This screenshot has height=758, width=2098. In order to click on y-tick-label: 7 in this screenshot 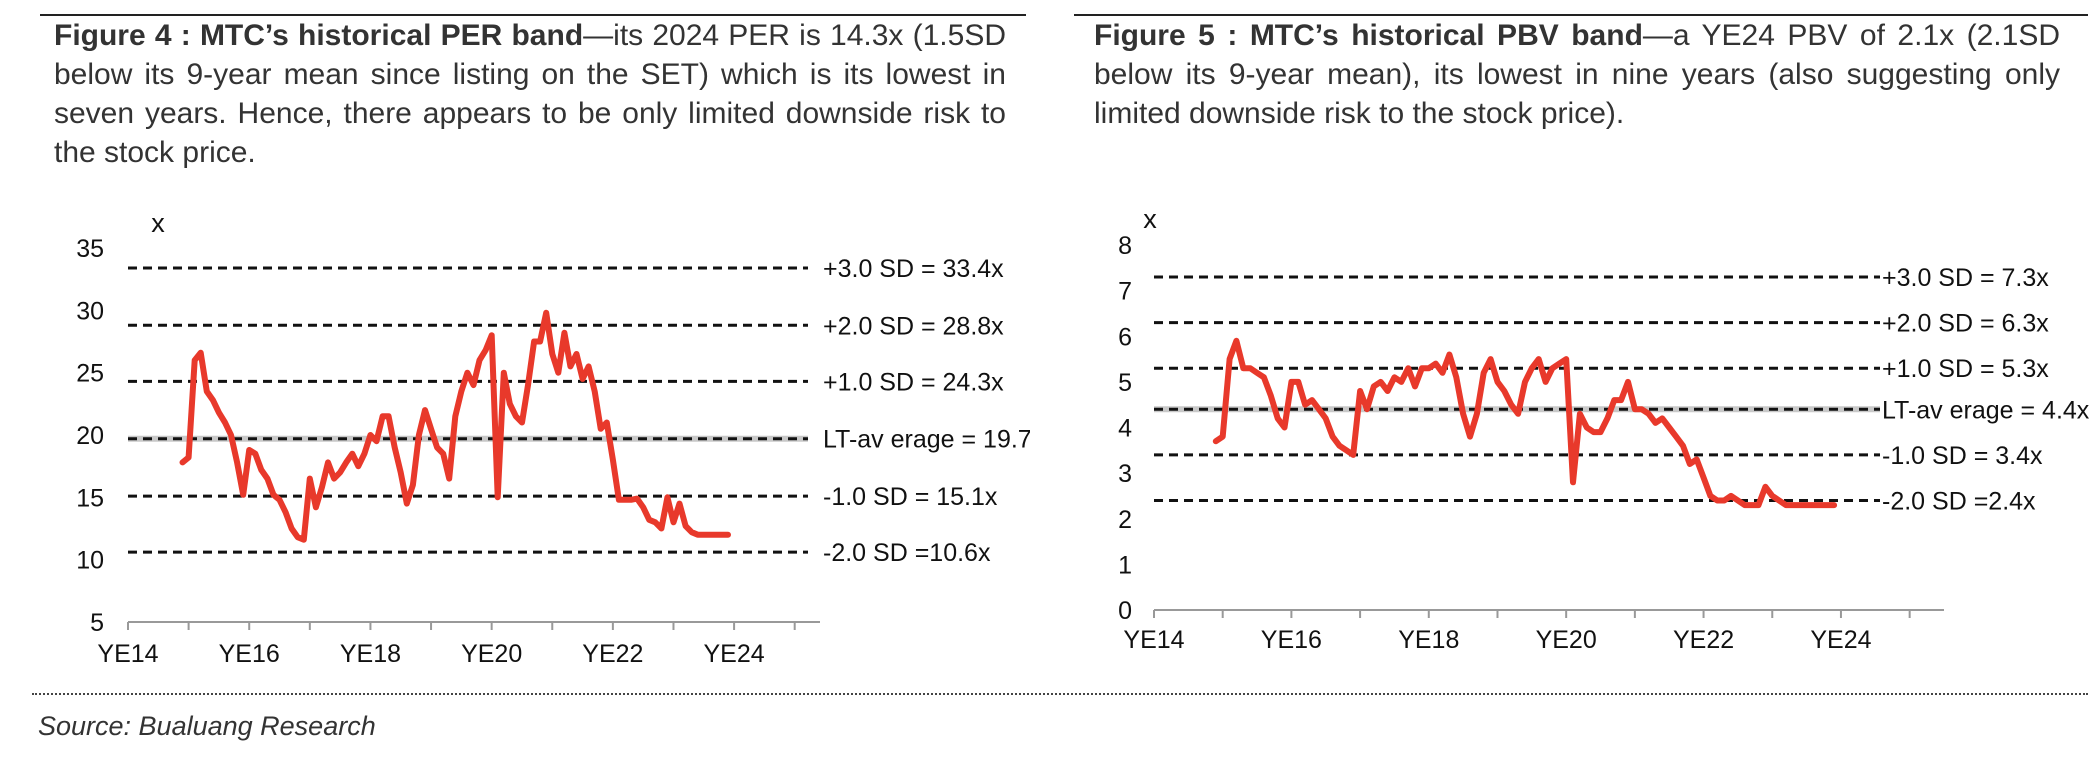, I will do `click(1125, 292)`.